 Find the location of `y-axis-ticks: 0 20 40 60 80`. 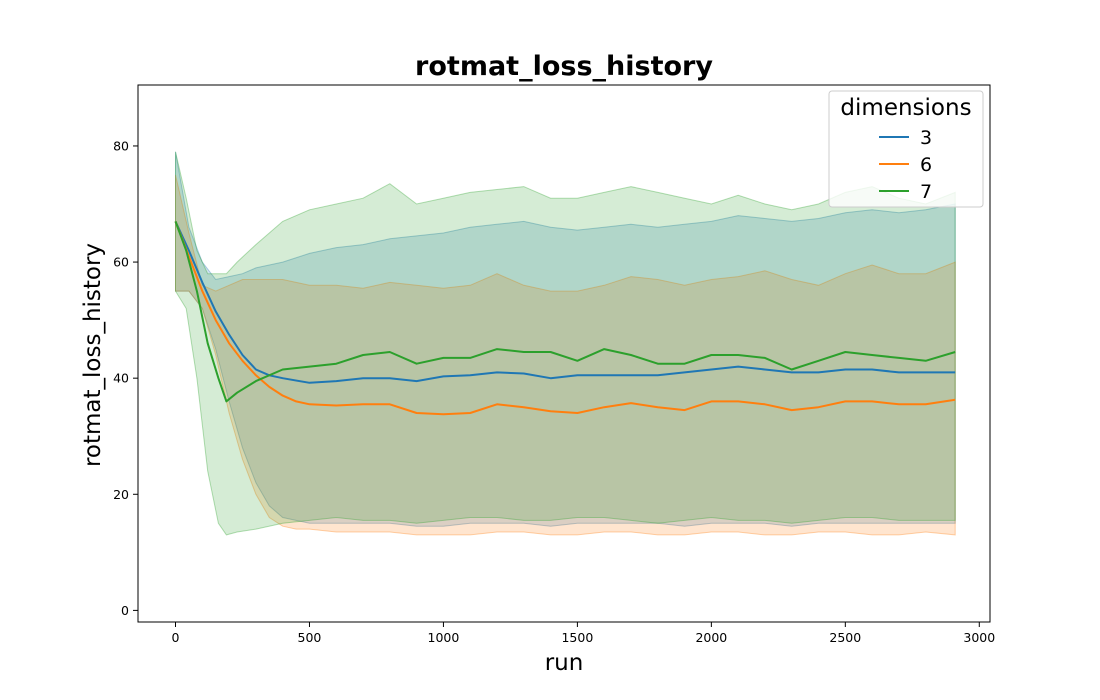

y-axis-ticks: 0 20 40 60 80 is located at coordinates (125, 378).